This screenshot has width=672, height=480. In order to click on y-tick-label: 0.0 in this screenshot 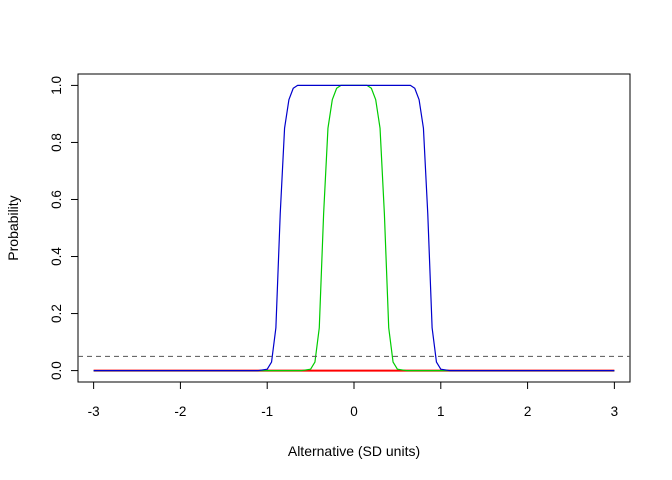, I will do `click(56, 370)`.